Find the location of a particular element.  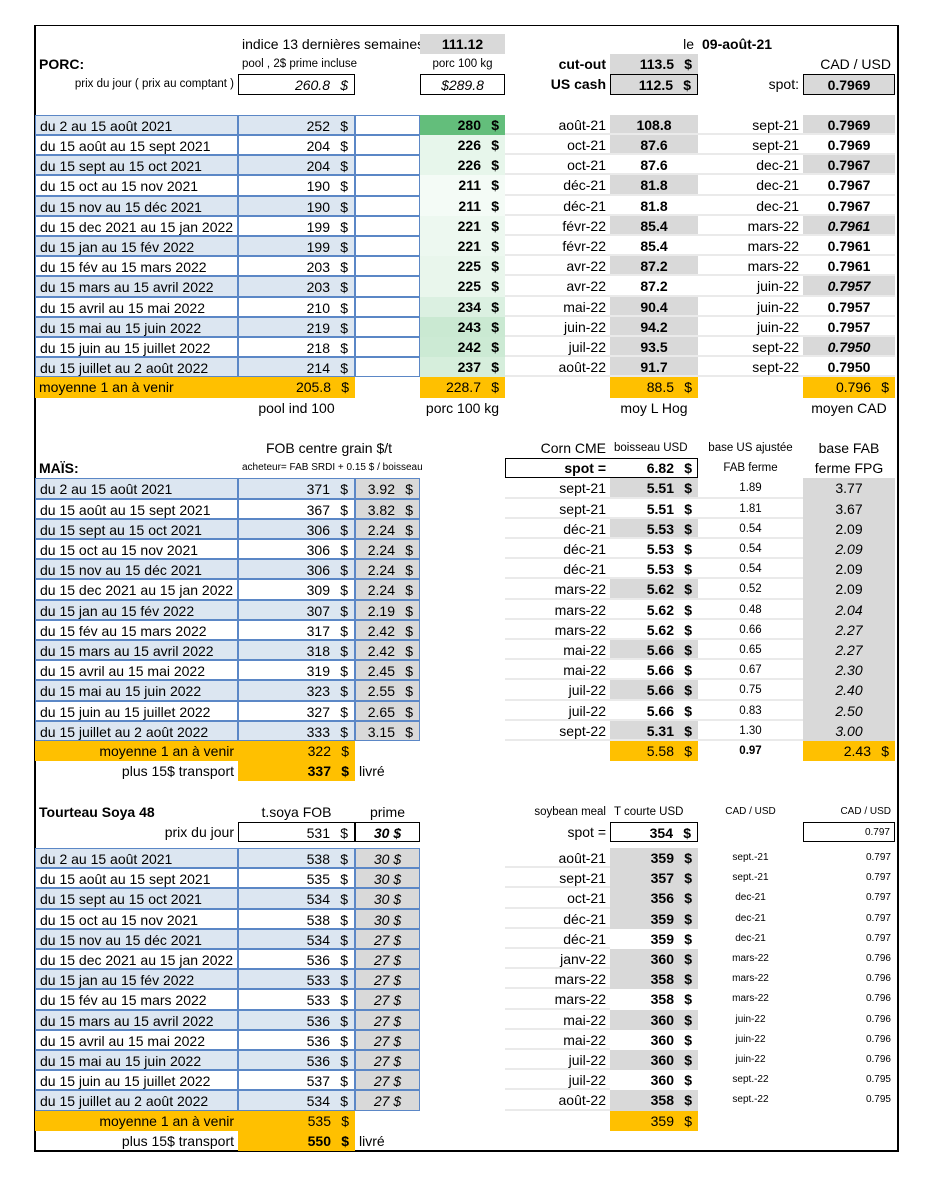

meal-usd-value: 359 $ is located at coordinates (654, 858).